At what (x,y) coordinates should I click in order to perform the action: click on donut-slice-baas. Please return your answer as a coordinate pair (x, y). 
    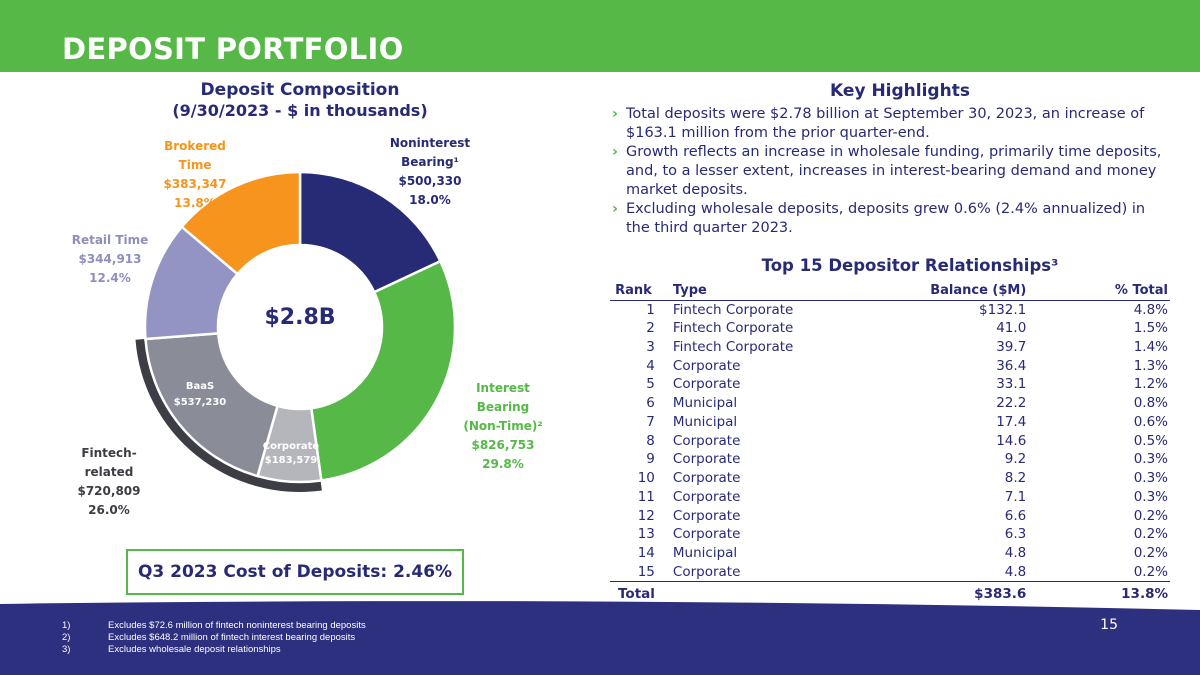
    Looking at the image, I should click on (212, 405).